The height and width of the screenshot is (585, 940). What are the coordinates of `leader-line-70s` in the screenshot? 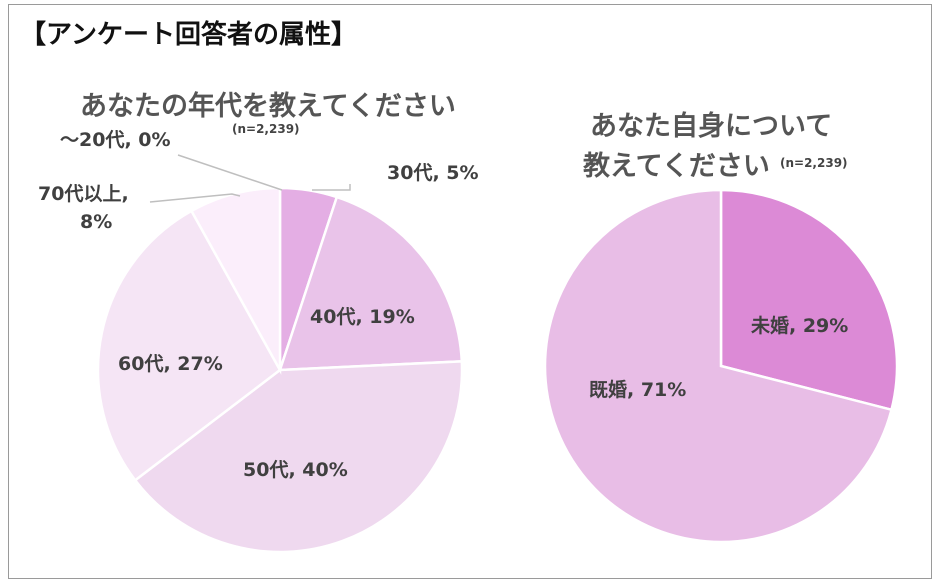 It's located at (195, 198).